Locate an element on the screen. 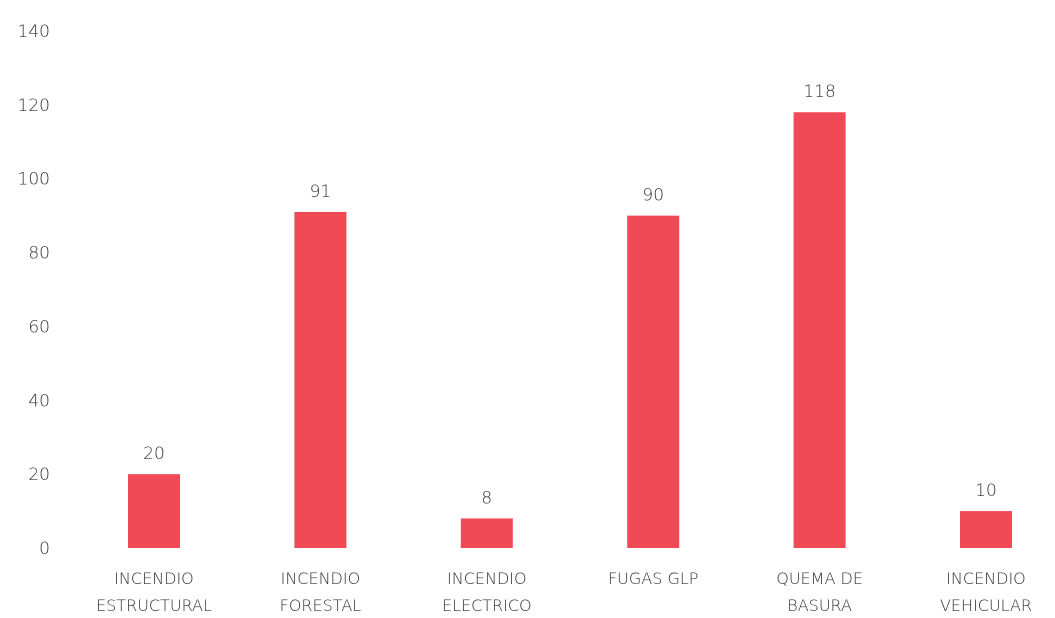 This screenshot has width=1055, height=618. category-label: ESTRUCTURAL is located at coordinates (154, 605).